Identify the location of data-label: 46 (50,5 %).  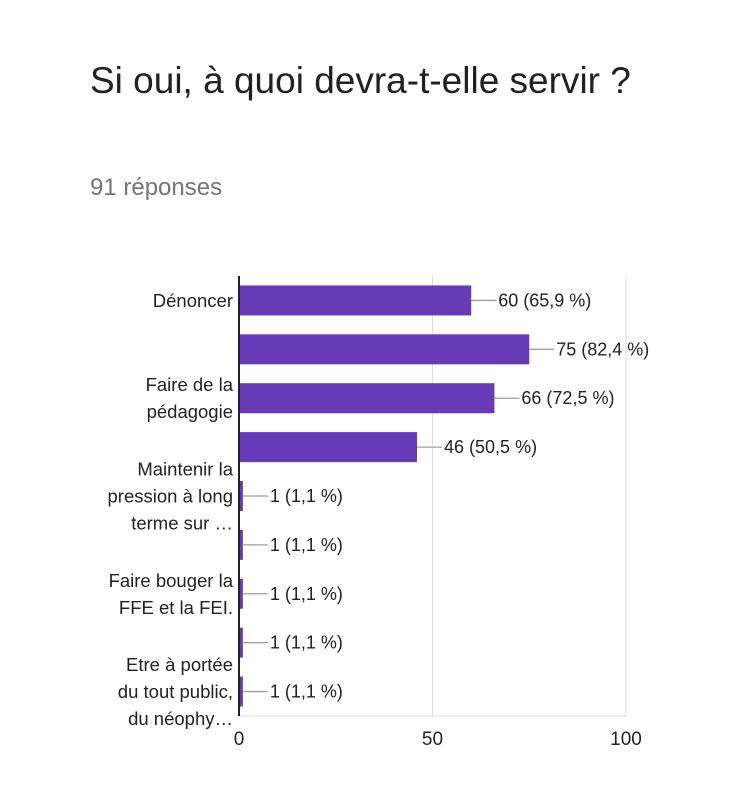
(490, 447).